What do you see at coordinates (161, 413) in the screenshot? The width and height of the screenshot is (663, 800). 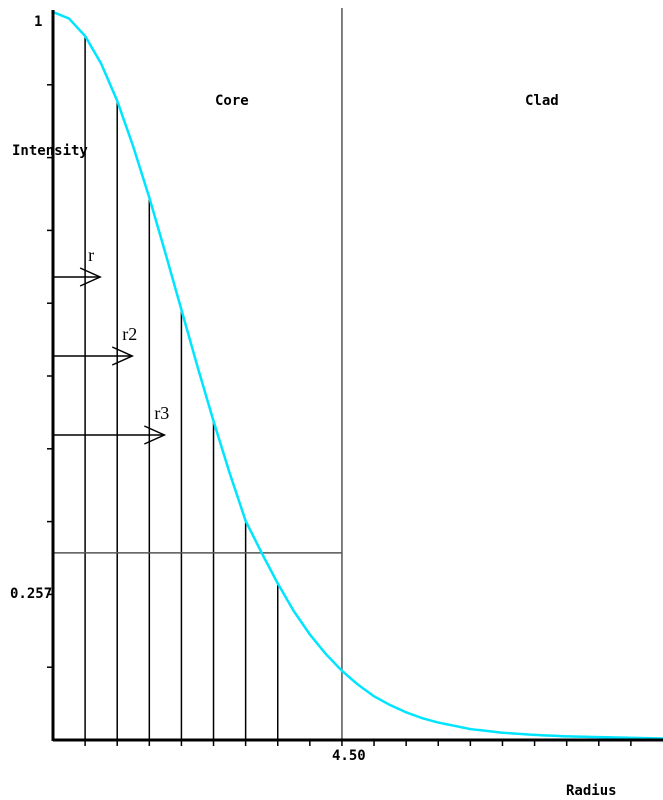 I see `arrow-label-r3: r3` at bounding box center [161, 413].